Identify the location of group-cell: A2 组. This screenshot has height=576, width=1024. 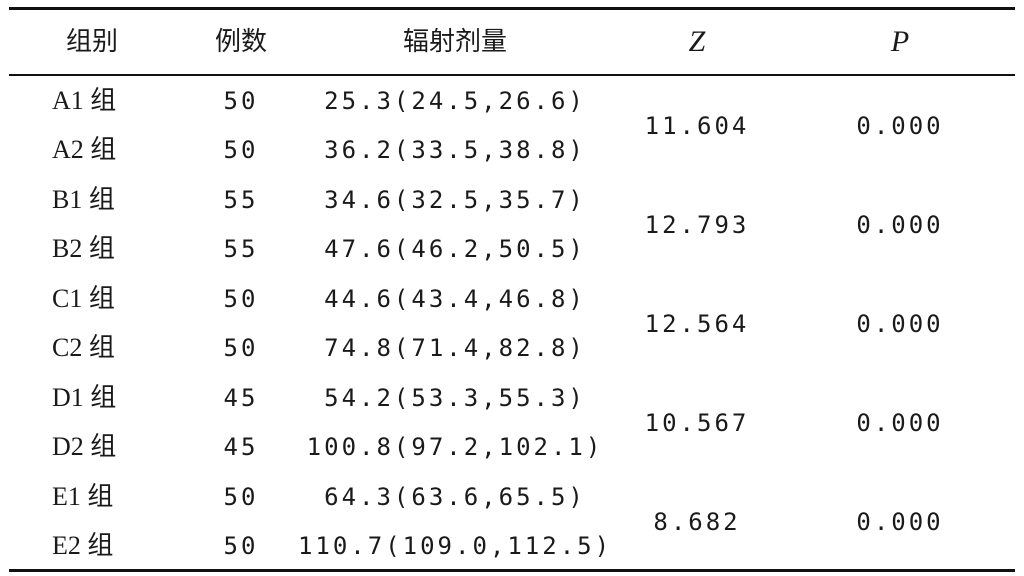
(84, 150).